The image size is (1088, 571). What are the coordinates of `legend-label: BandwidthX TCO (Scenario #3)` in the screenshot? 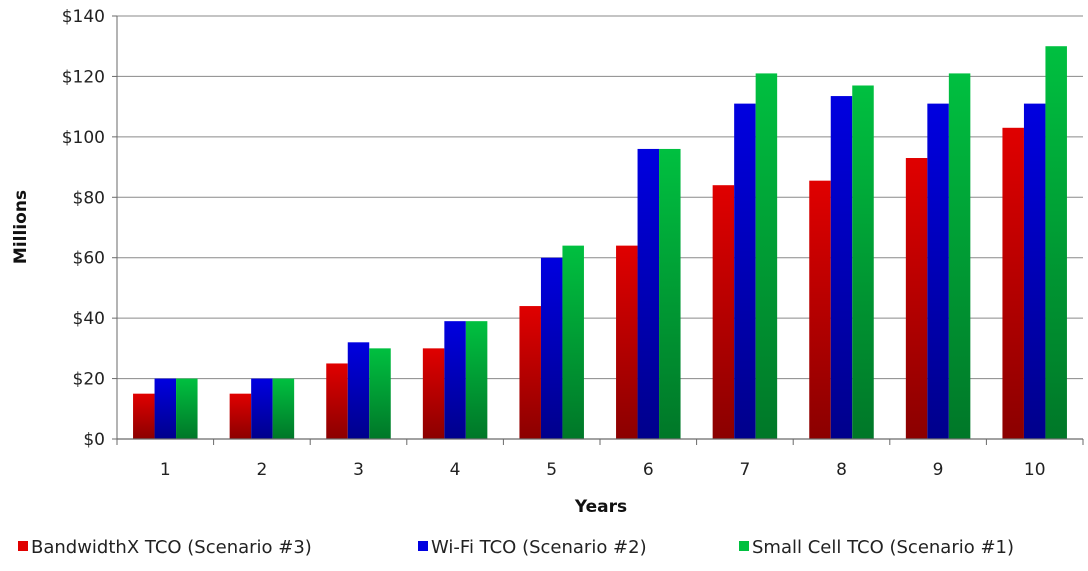 It's located at (171, 547).